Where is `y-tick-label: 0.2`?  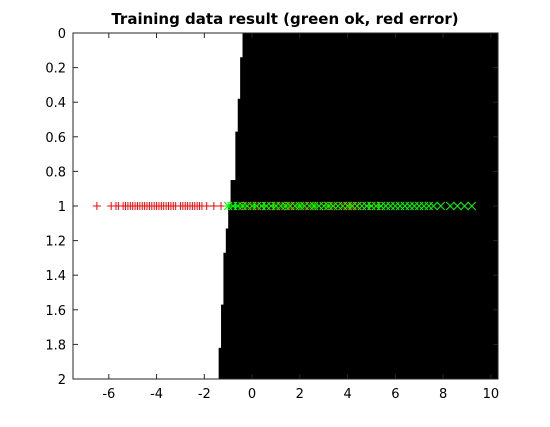 y-tick-label: 0.2 is located at coordinates (55, 69).